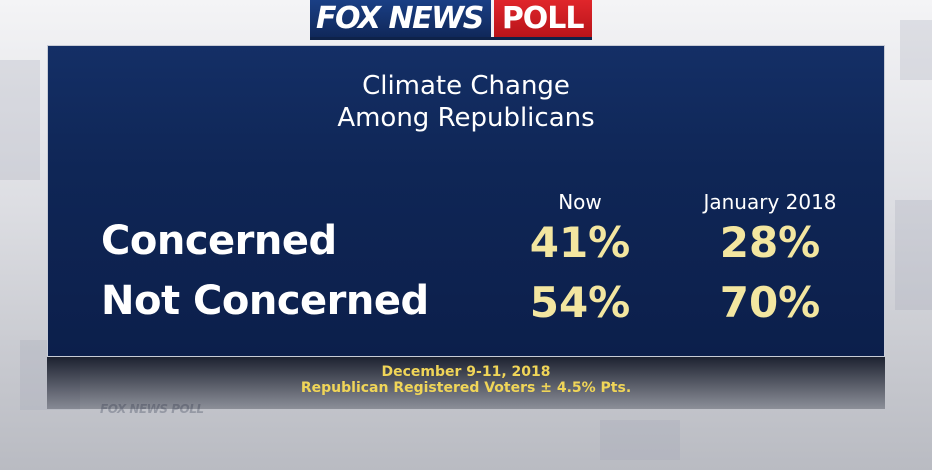  Describe the element at coordinates (265, 301) in the screenshot. I see `row-label-not-concerned: Not Concerned` at that location.